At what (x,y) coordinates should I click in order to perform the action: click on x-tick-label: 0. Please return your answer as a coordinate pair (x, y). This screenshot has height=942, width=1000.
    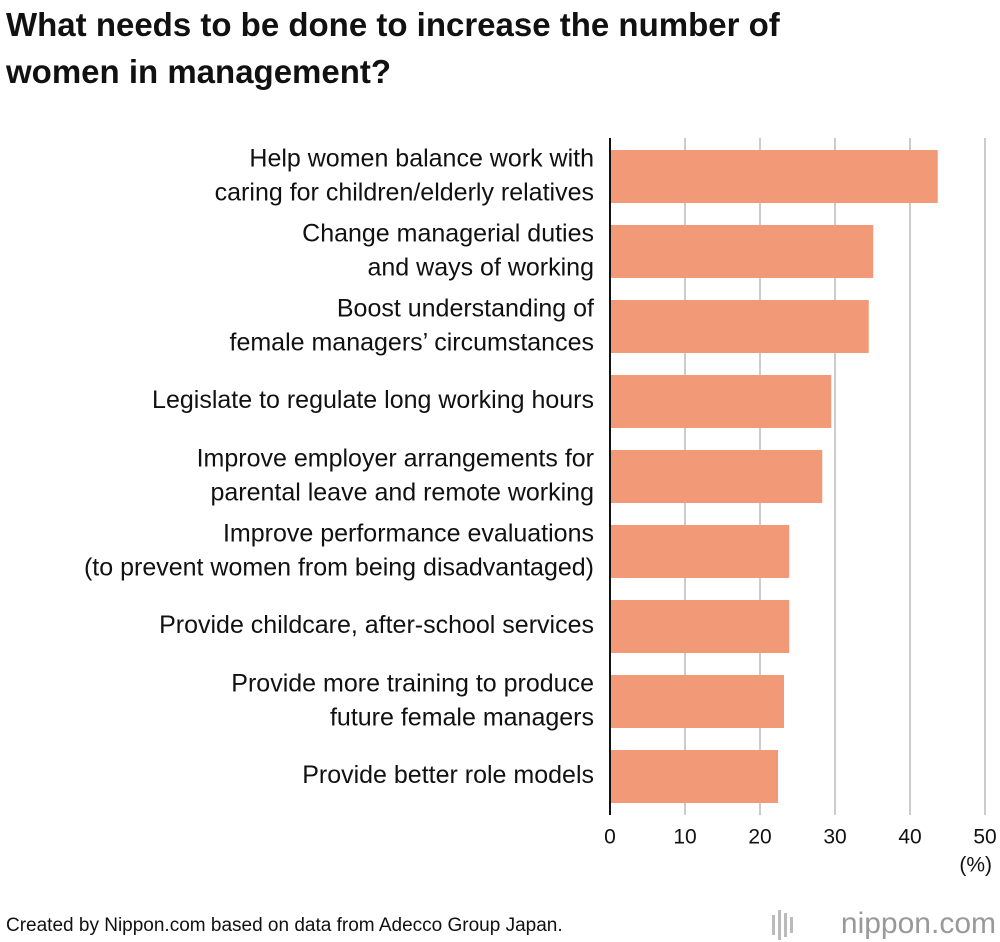
    Looking at the image, I should click on (610, 837).